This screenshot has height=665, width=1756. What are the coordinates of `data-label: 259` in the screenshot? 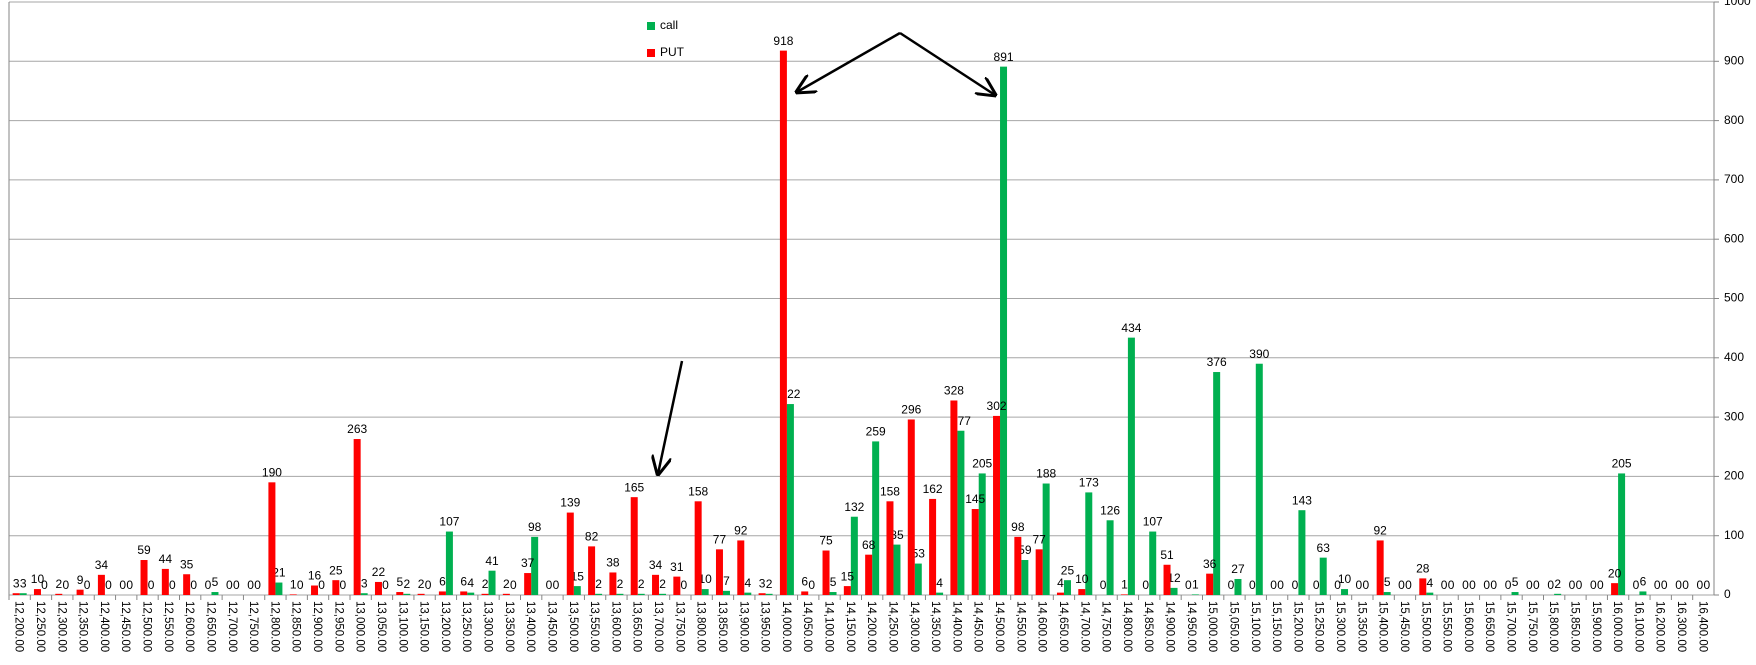 It's located at (876, 432).